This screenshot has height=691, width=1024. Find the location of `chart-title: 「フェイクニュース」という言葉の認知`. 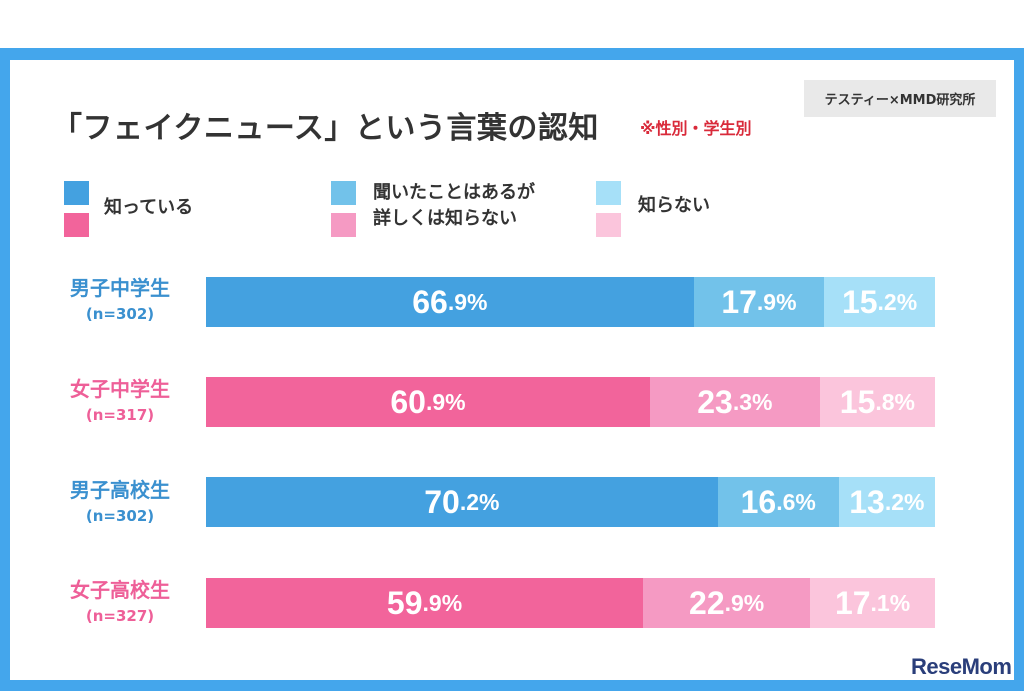

chart-title: 「フェイクニュース」という言葉の認知 is located at coordinates (325, 128).